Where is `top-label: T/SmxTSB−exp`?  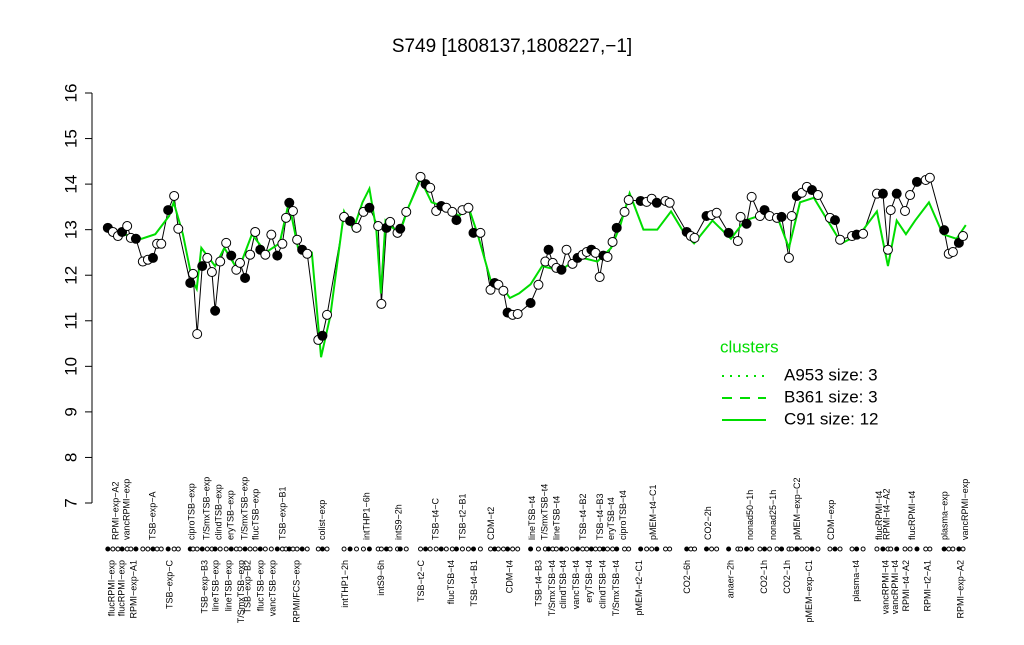 top-label: T/SmxTSB−exp is located at coordinates (207, 508).